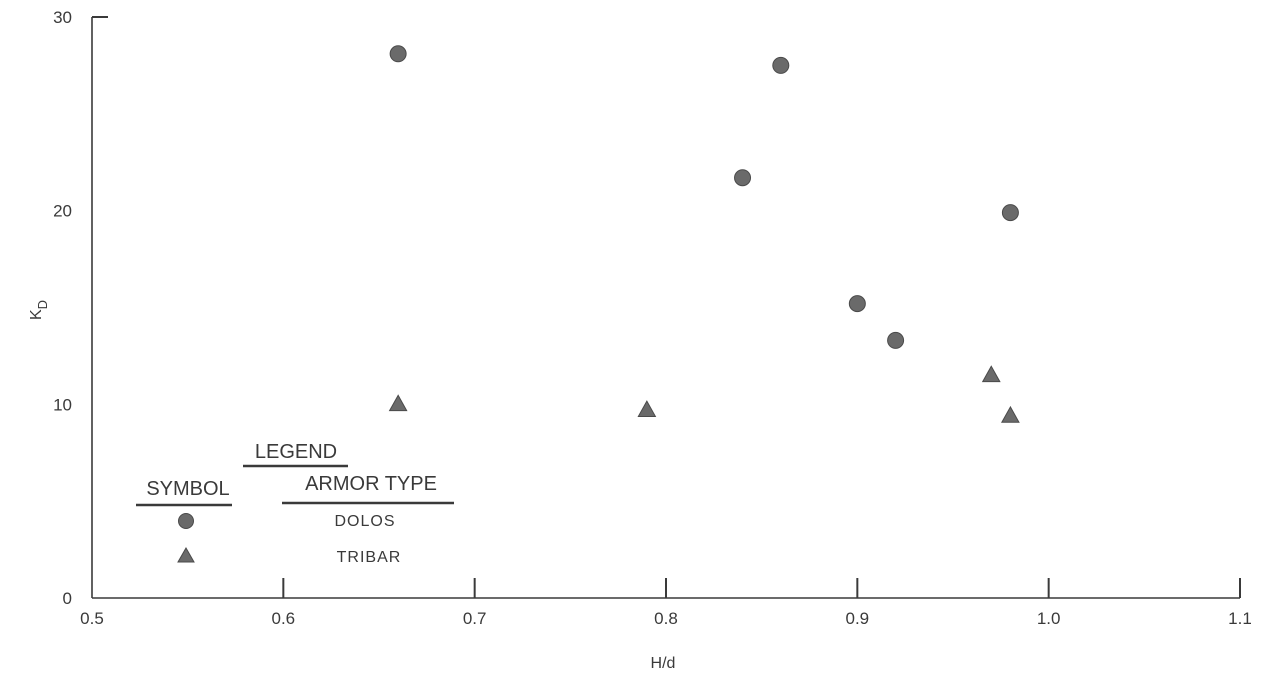  I want to click on legend-type-header: ARMOR TYPE, so click(371, 484).